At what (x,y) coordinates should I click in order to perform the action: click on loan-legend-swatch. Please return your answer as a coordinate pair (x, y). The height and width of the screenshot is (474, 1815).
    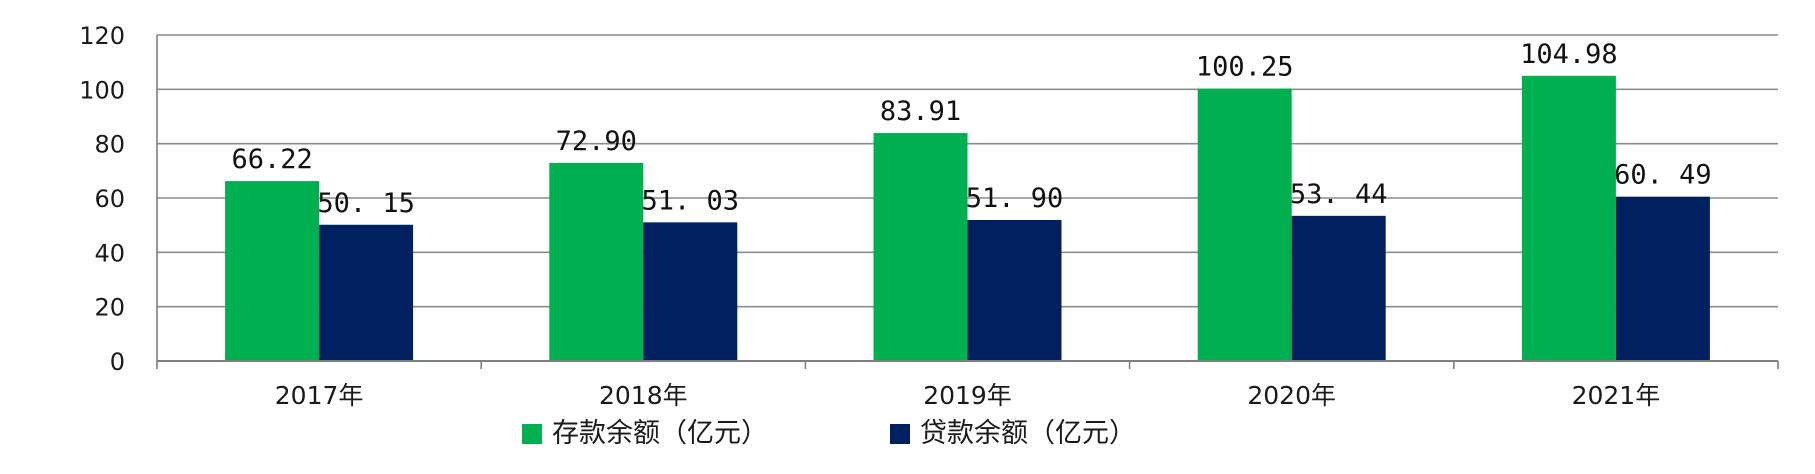
    Looking at the image, I should click on (900, 434).